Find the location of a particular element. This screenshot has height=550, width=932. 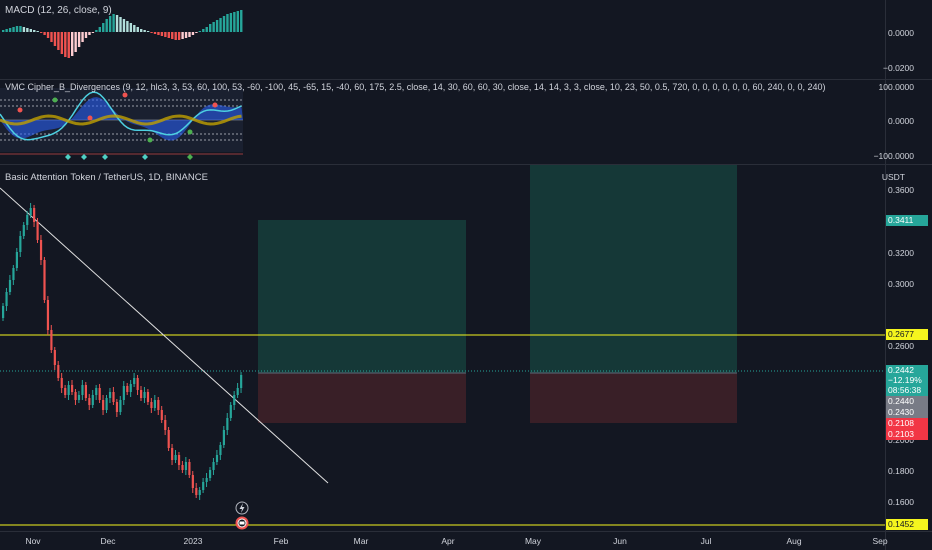

ask-price-badge: 0.2430 is located at coordinates (907, 412).